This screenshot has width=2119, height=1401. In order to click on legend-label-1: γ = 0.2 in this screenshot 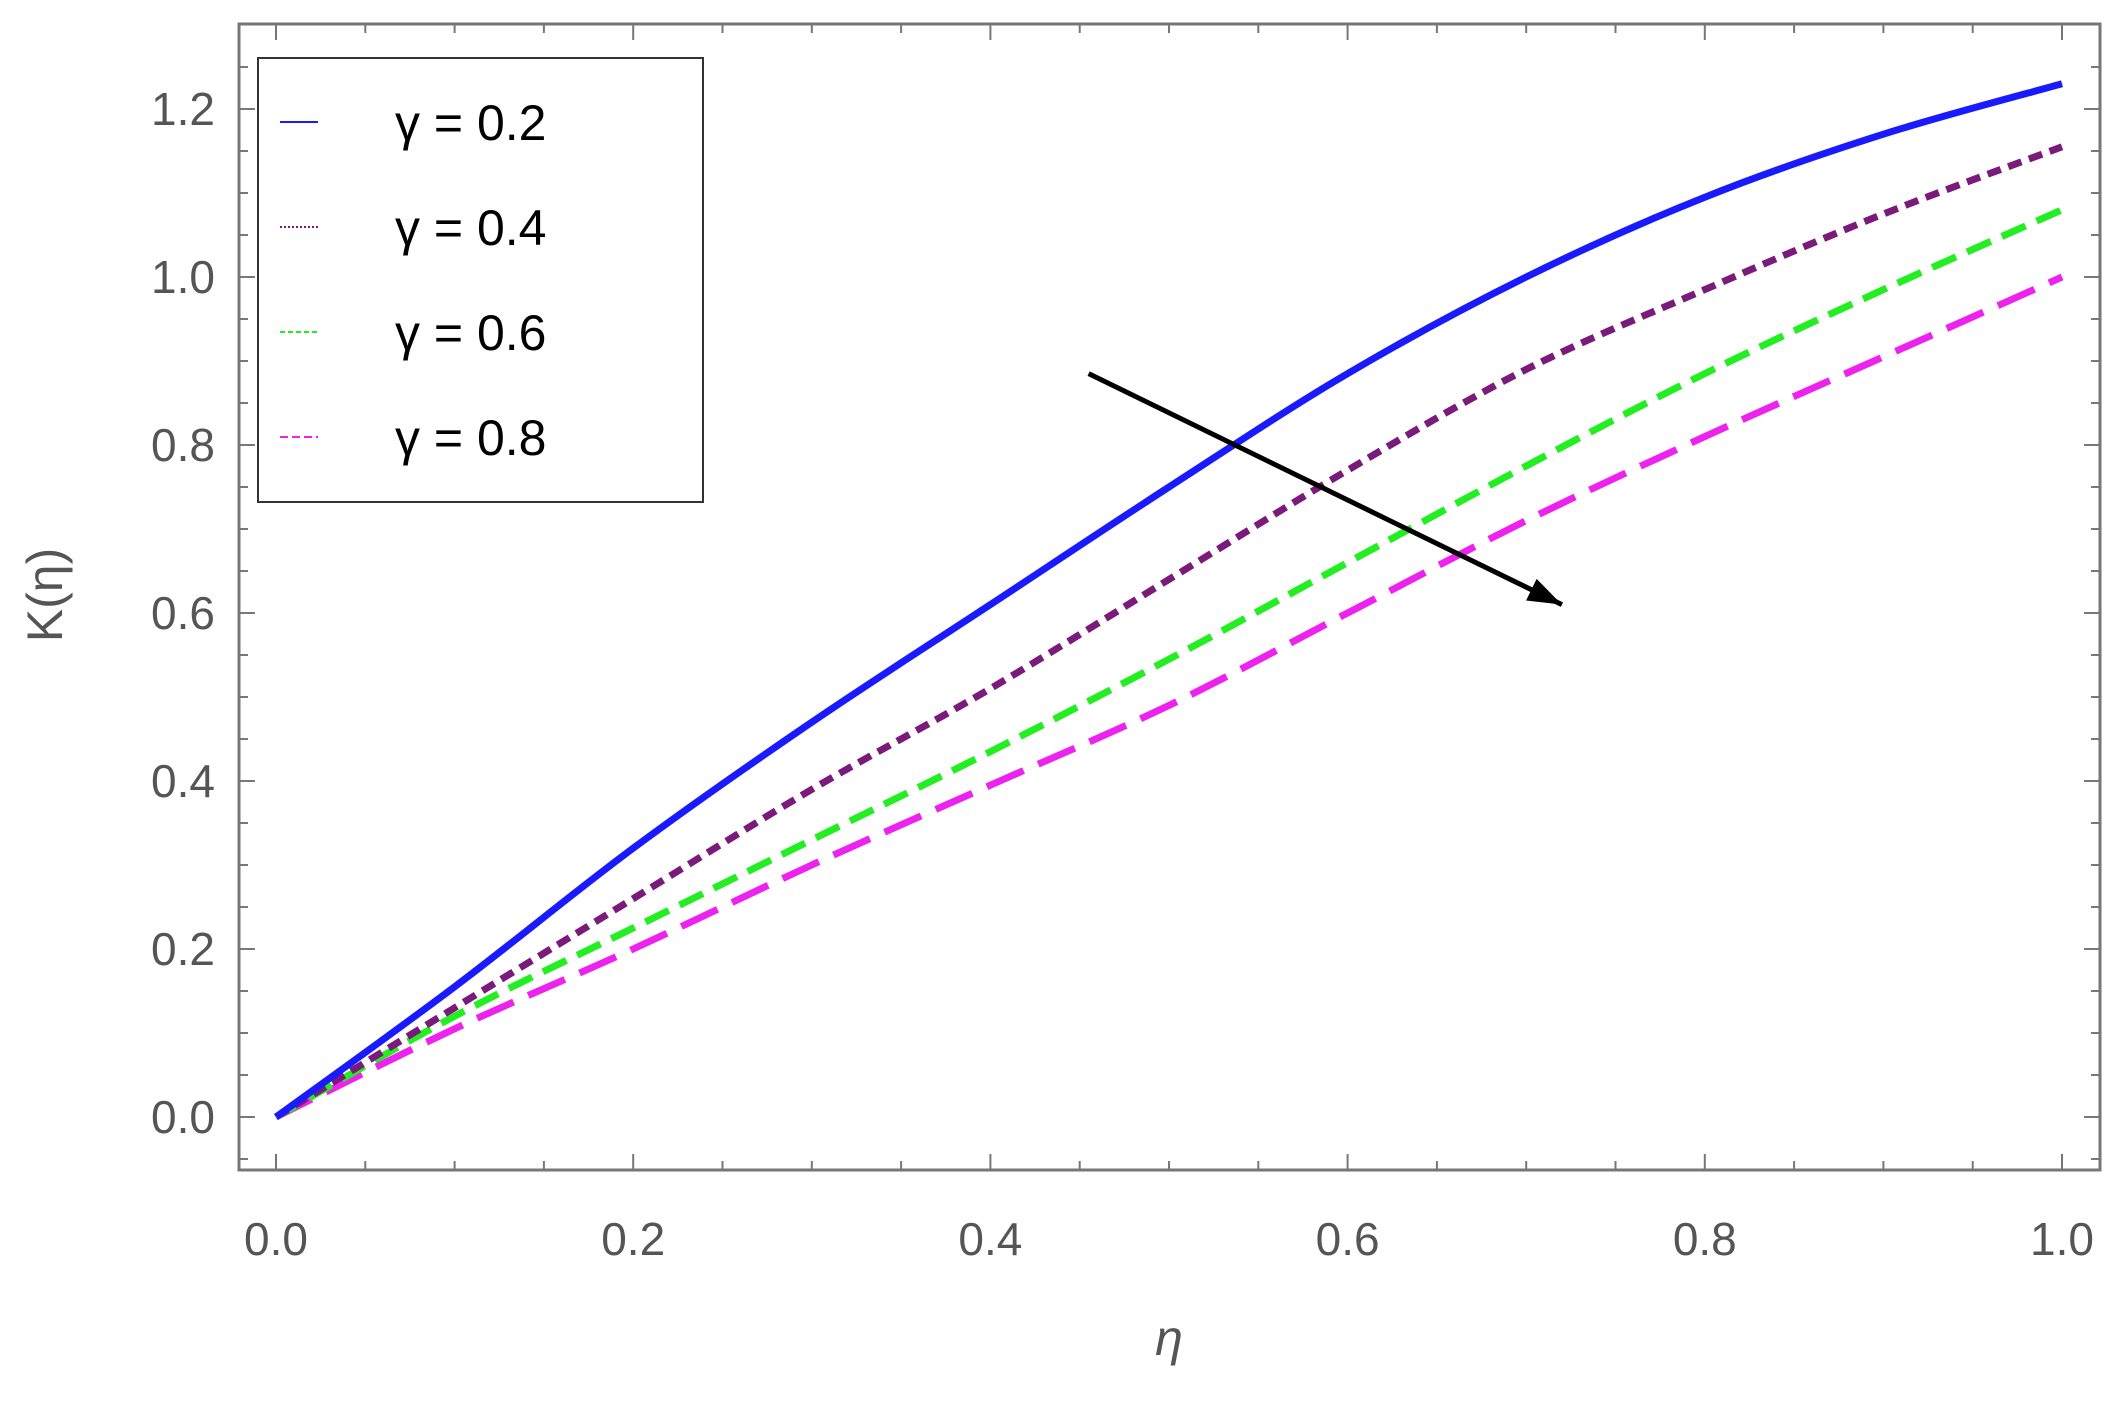, I will do `click(471, 123)`.